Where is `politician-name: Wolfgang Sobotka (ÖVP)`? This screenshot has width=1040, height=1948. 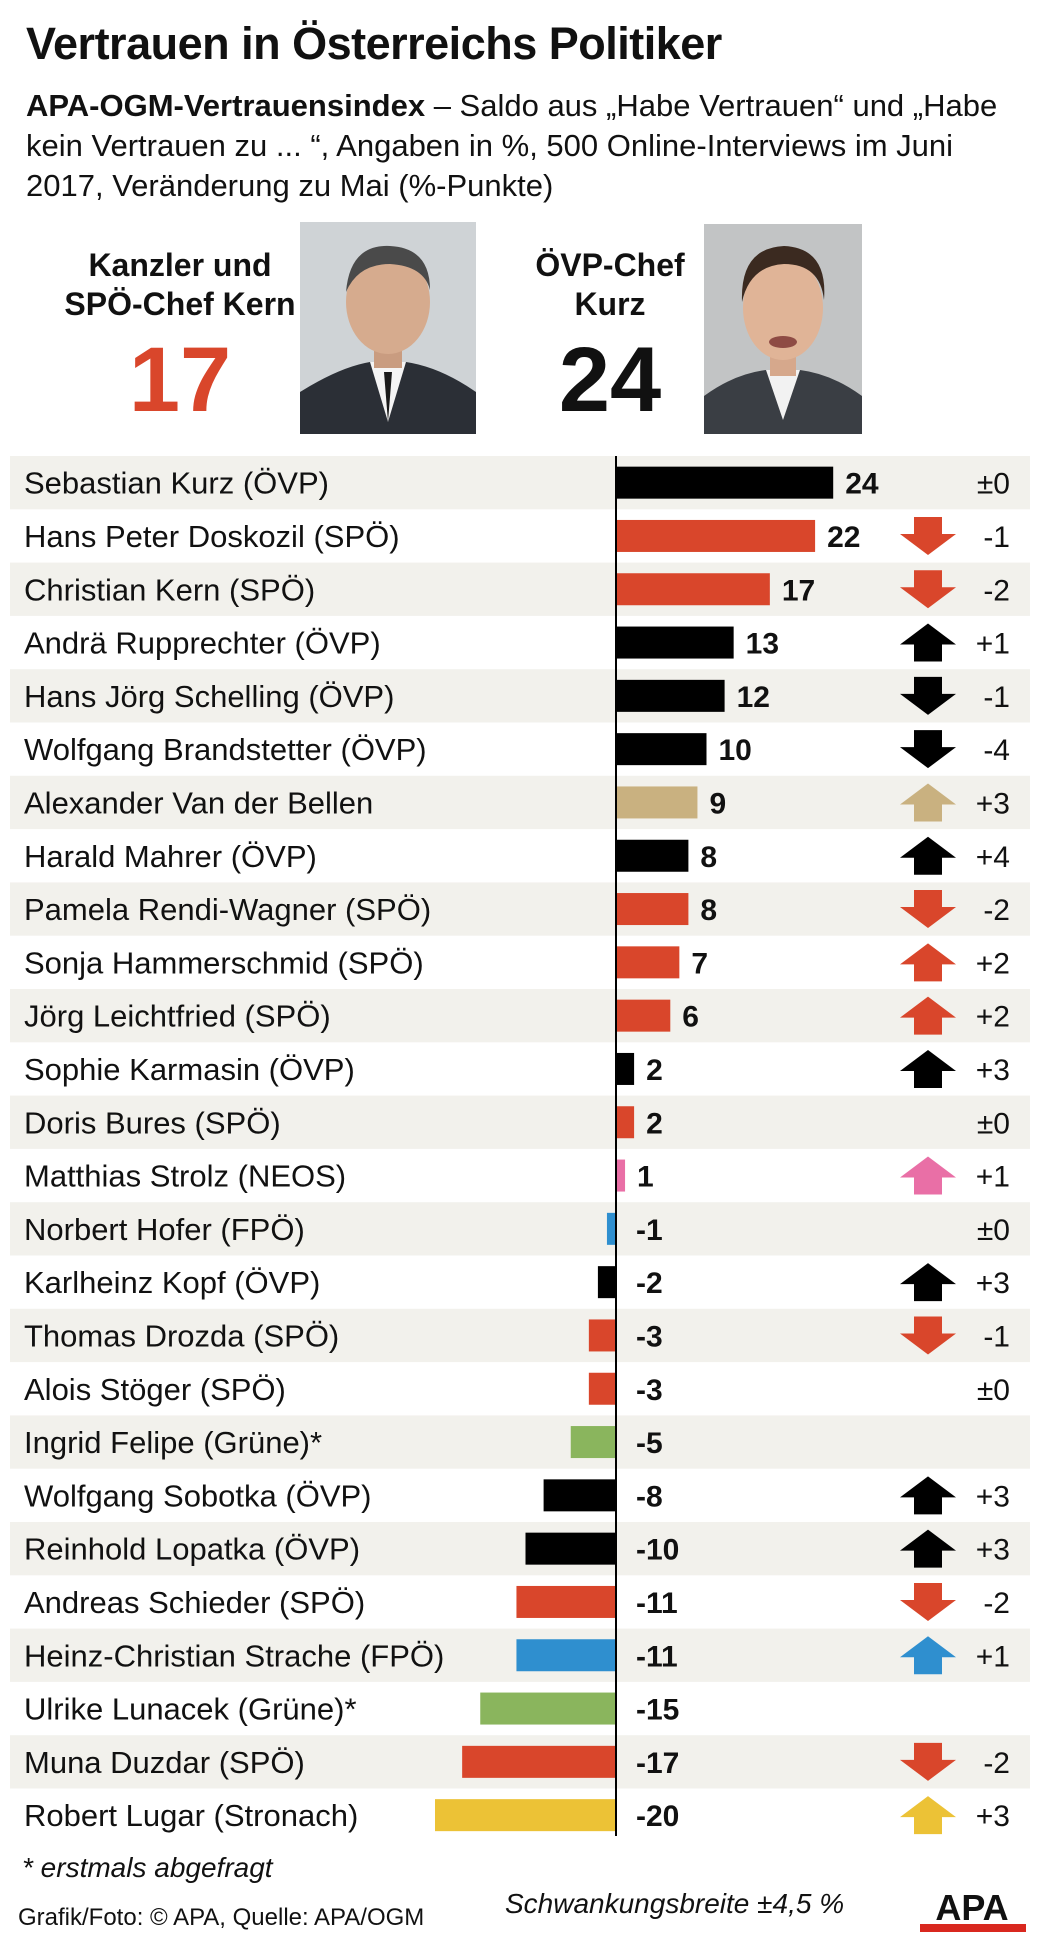 politician-name: Wolfgang Sobotka (ÖVP) is located at coordinates (198, 1495).